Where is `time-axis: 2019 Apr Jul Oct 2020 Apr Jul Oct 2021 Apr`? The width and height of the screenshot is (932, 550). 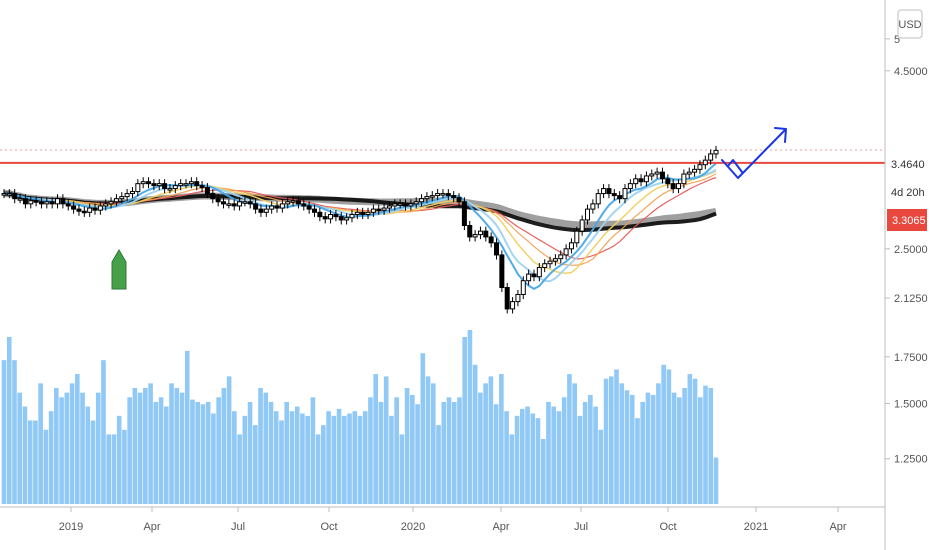 time-axis: 2019 Apr Jul Oct 2020 Apr Jul Oct 2021 Apr is located at coordinates (453, 520).